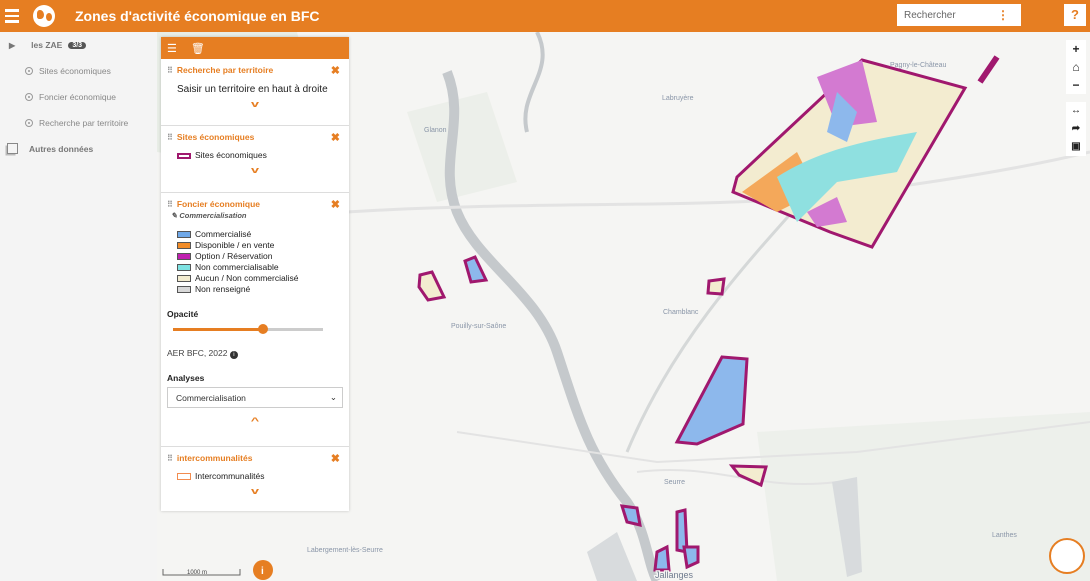  I want to click on scale-bar: 1000 m, so click(201, 572).